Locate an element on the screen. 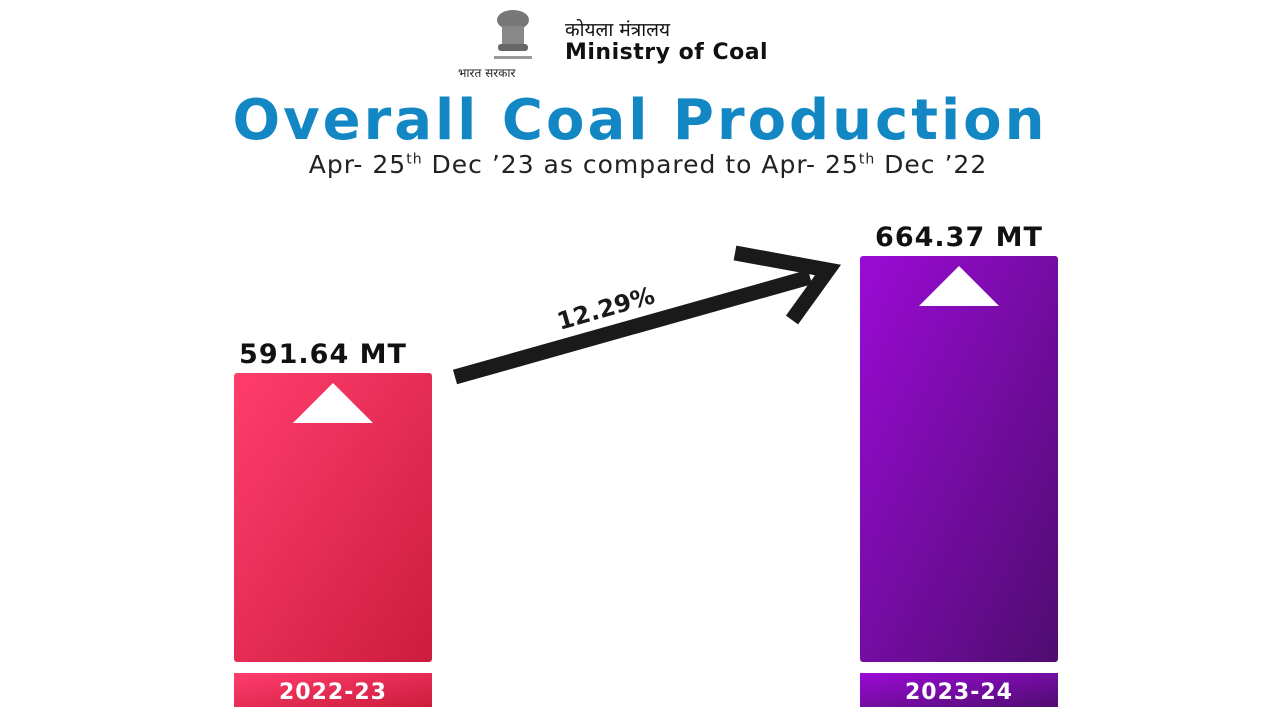 Image resolution: width=1280 pixels, height=720 pixels. ministry-name-english: Ministry of Coal is located at coordinates (667, 52).